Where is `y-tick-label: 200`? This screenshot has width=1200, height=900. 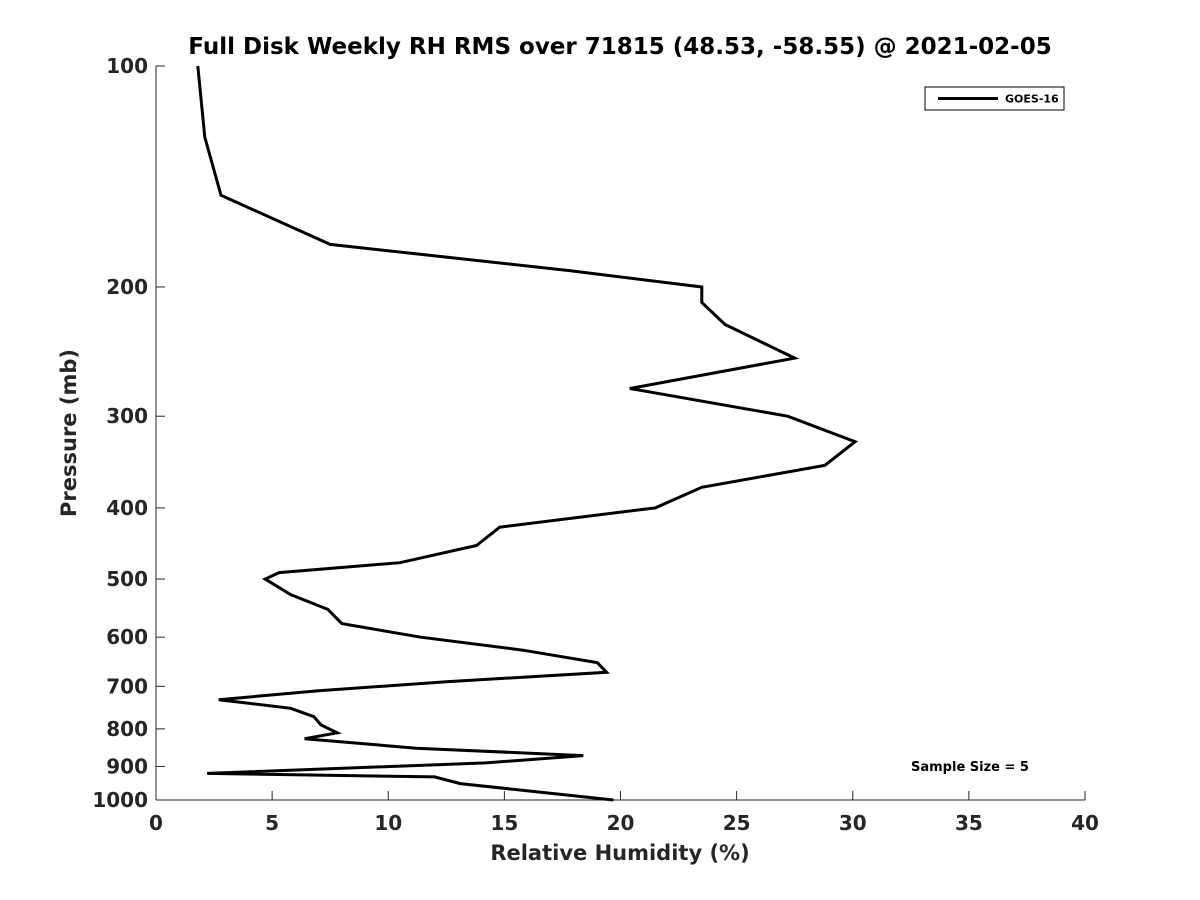
y-tick-label: 200 is located at coordinates (127, 287).